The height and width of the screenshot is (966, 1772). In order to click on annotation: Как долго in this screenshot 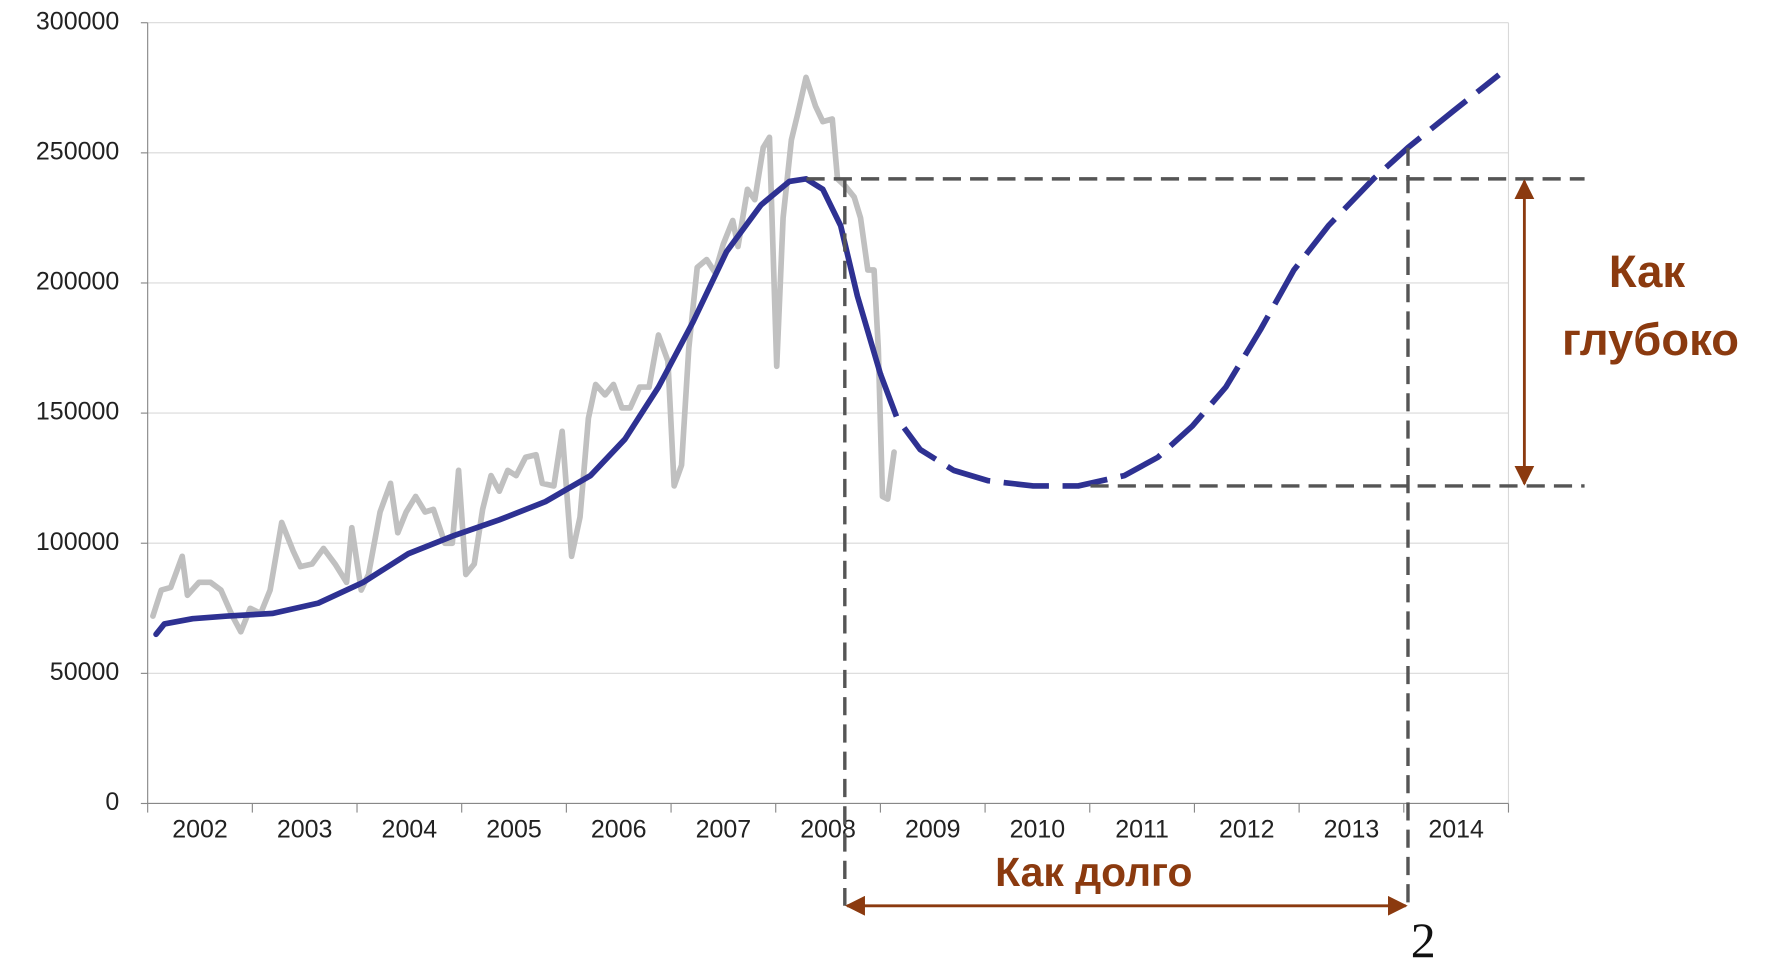, I will do `click(1093, 872)`.